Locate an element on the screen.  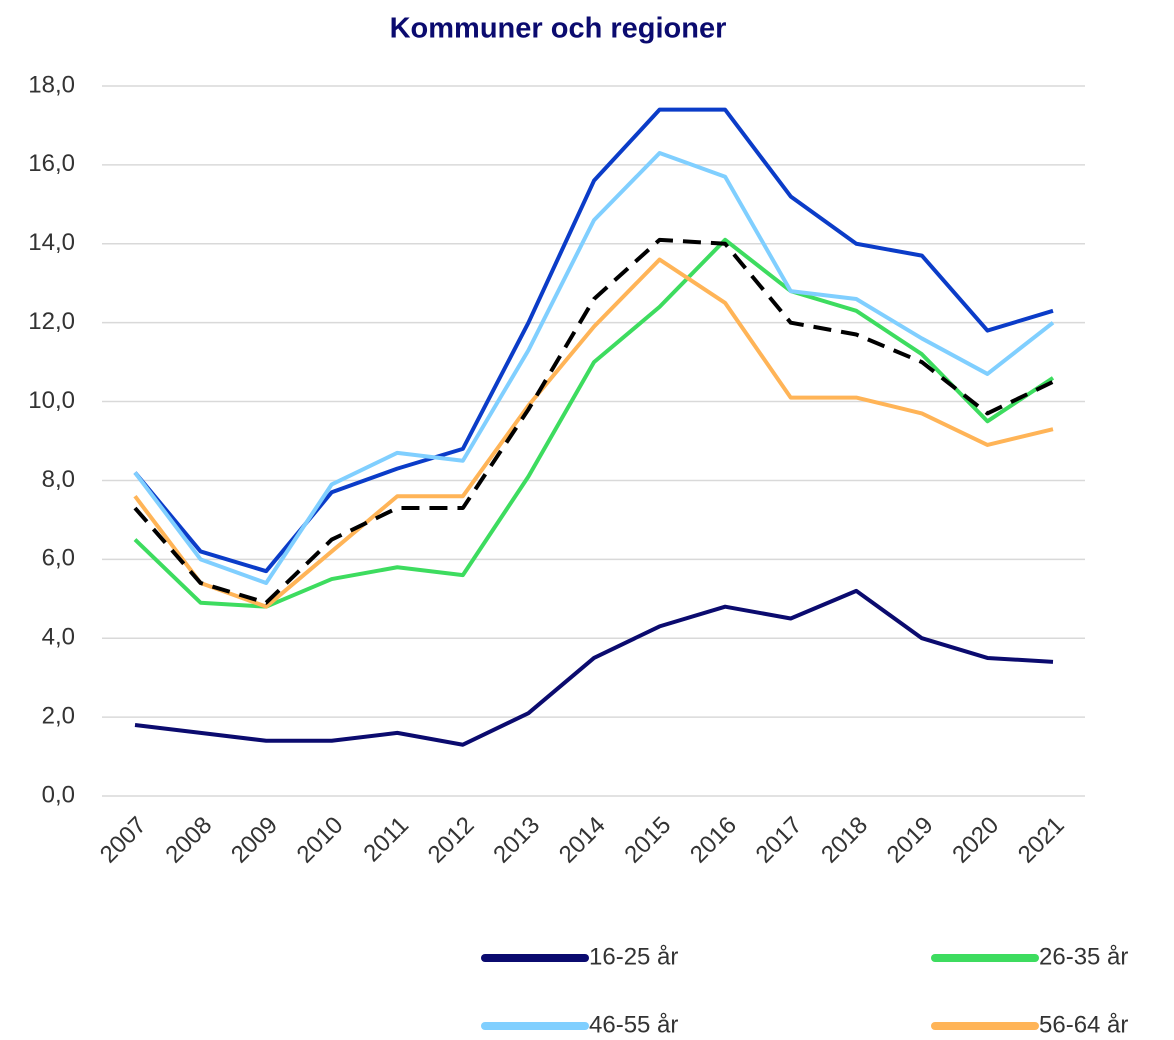
y-tick-label: 12,0 is located at coordinates (51, 321).